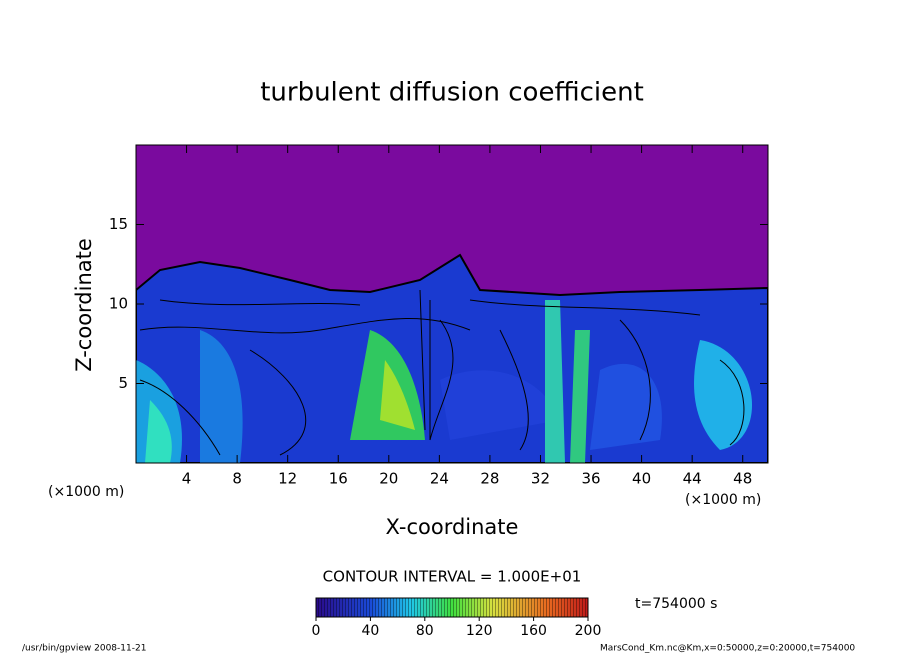 The width and height of the screenshot is (904, 654). What do you see at coordinates (287, 479) in the screenshot?
I see `x-tick-label: 12` at bounding box center [287, 479].